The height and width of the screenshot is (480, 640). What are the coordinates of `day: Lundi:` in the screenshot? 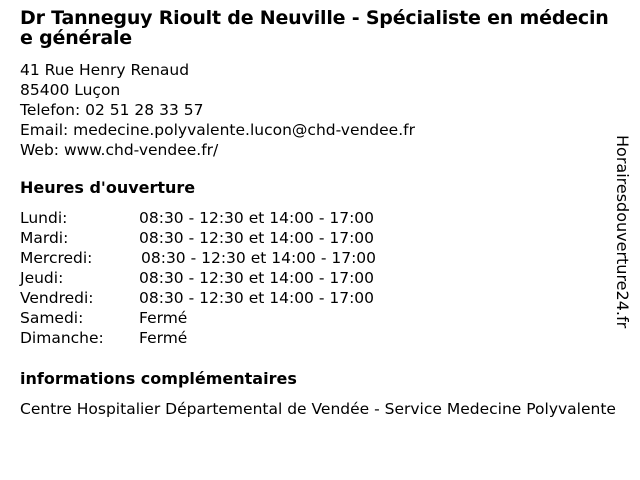 It's located at (44, 218).